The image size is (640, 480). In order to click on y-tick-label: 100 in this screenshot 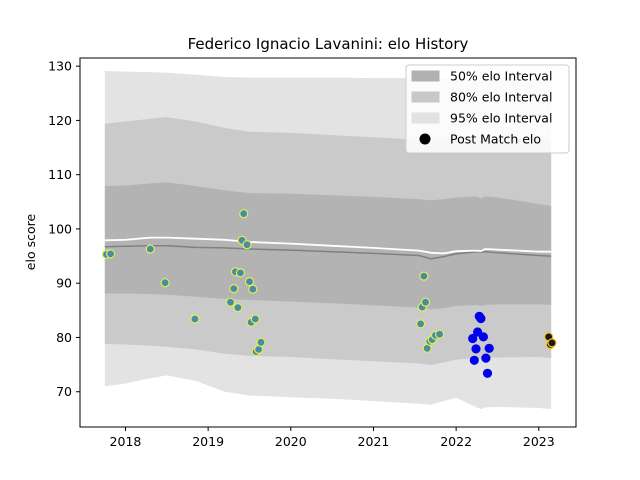, I will do `click(60, 228)`.